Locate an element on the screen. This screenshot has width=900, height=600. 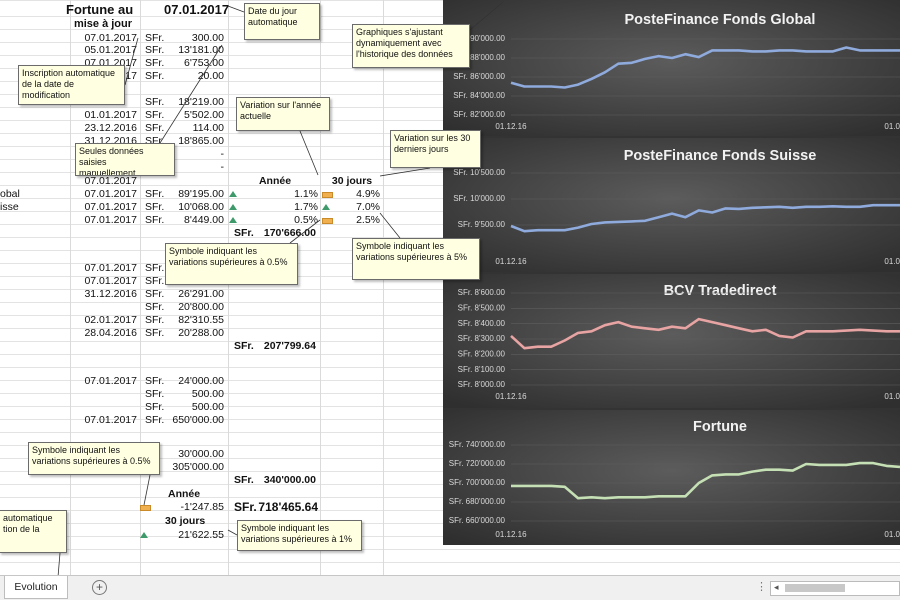
amount-cell: 114.00 is located at coordinates (208, 128).